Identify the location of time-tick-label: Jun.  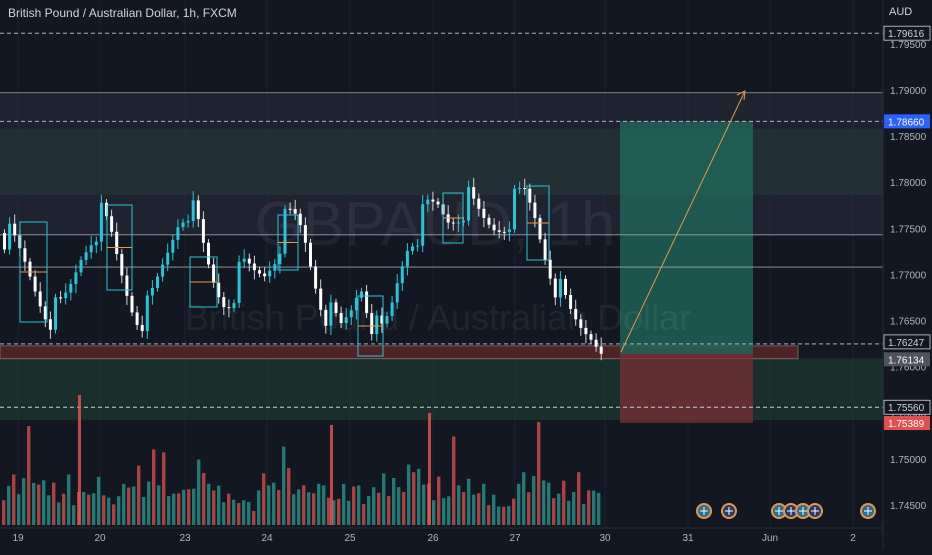
(770, 538).